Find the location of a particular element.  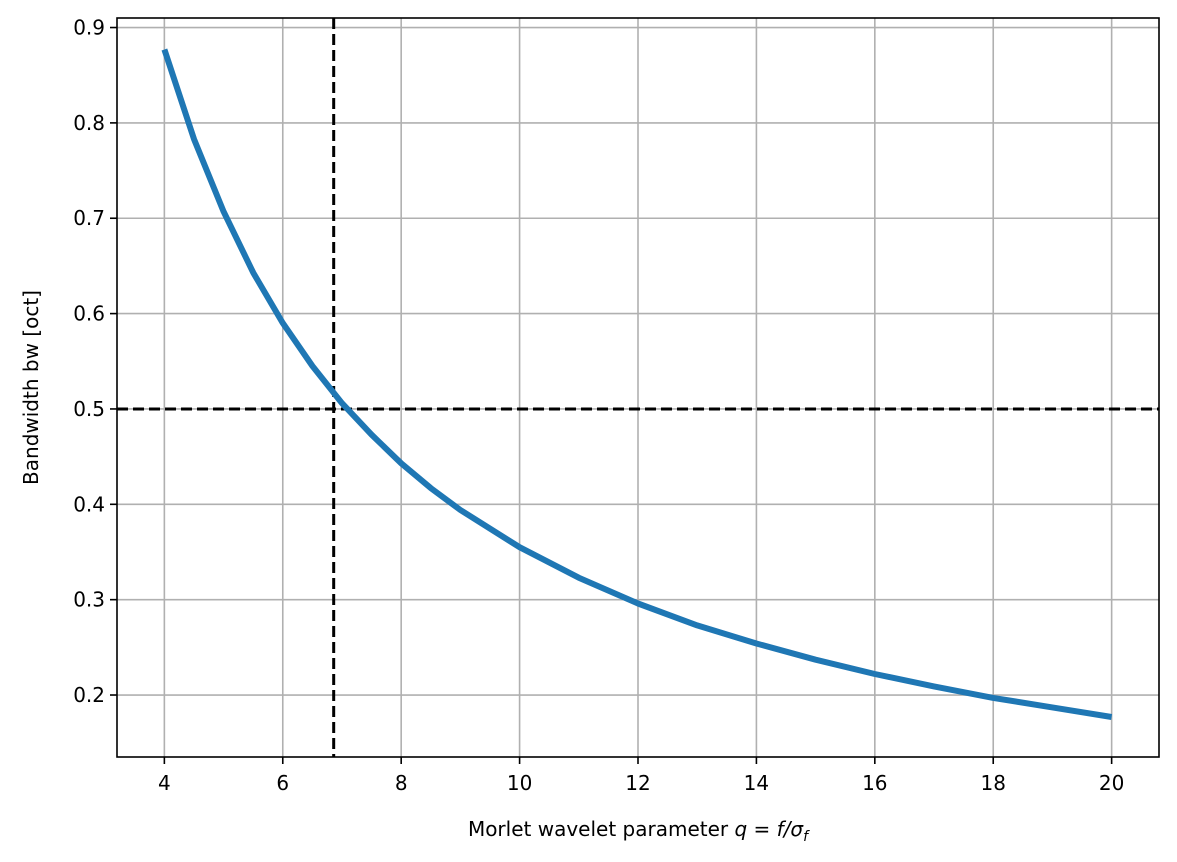

y-tick-label: 0.3 is located at coordinates (89, 600).